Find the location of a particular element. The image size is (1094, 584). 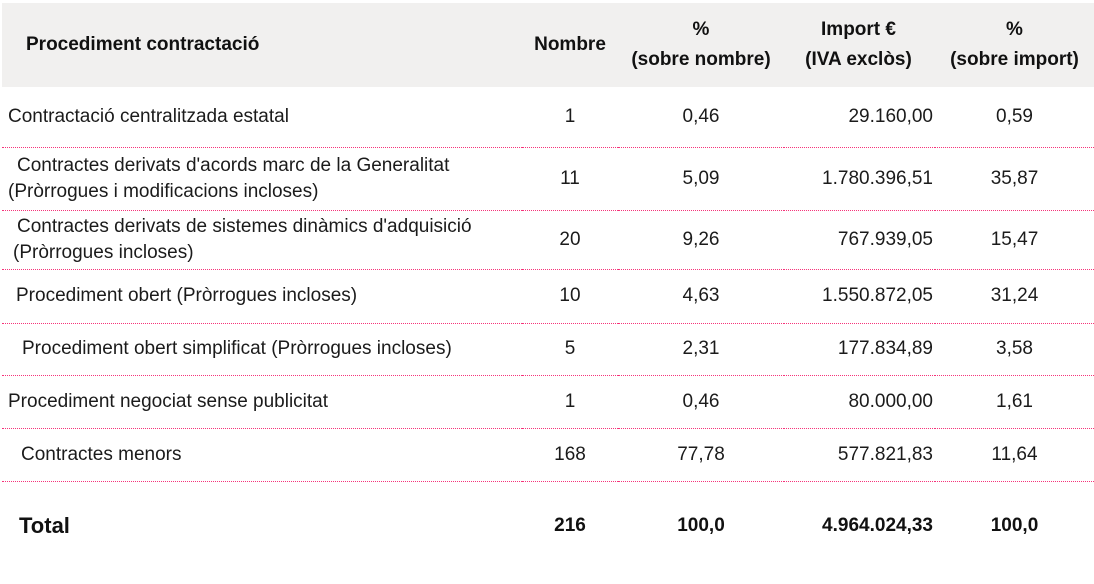

header-nombre: Nombre is located at coordinates (570, 45).